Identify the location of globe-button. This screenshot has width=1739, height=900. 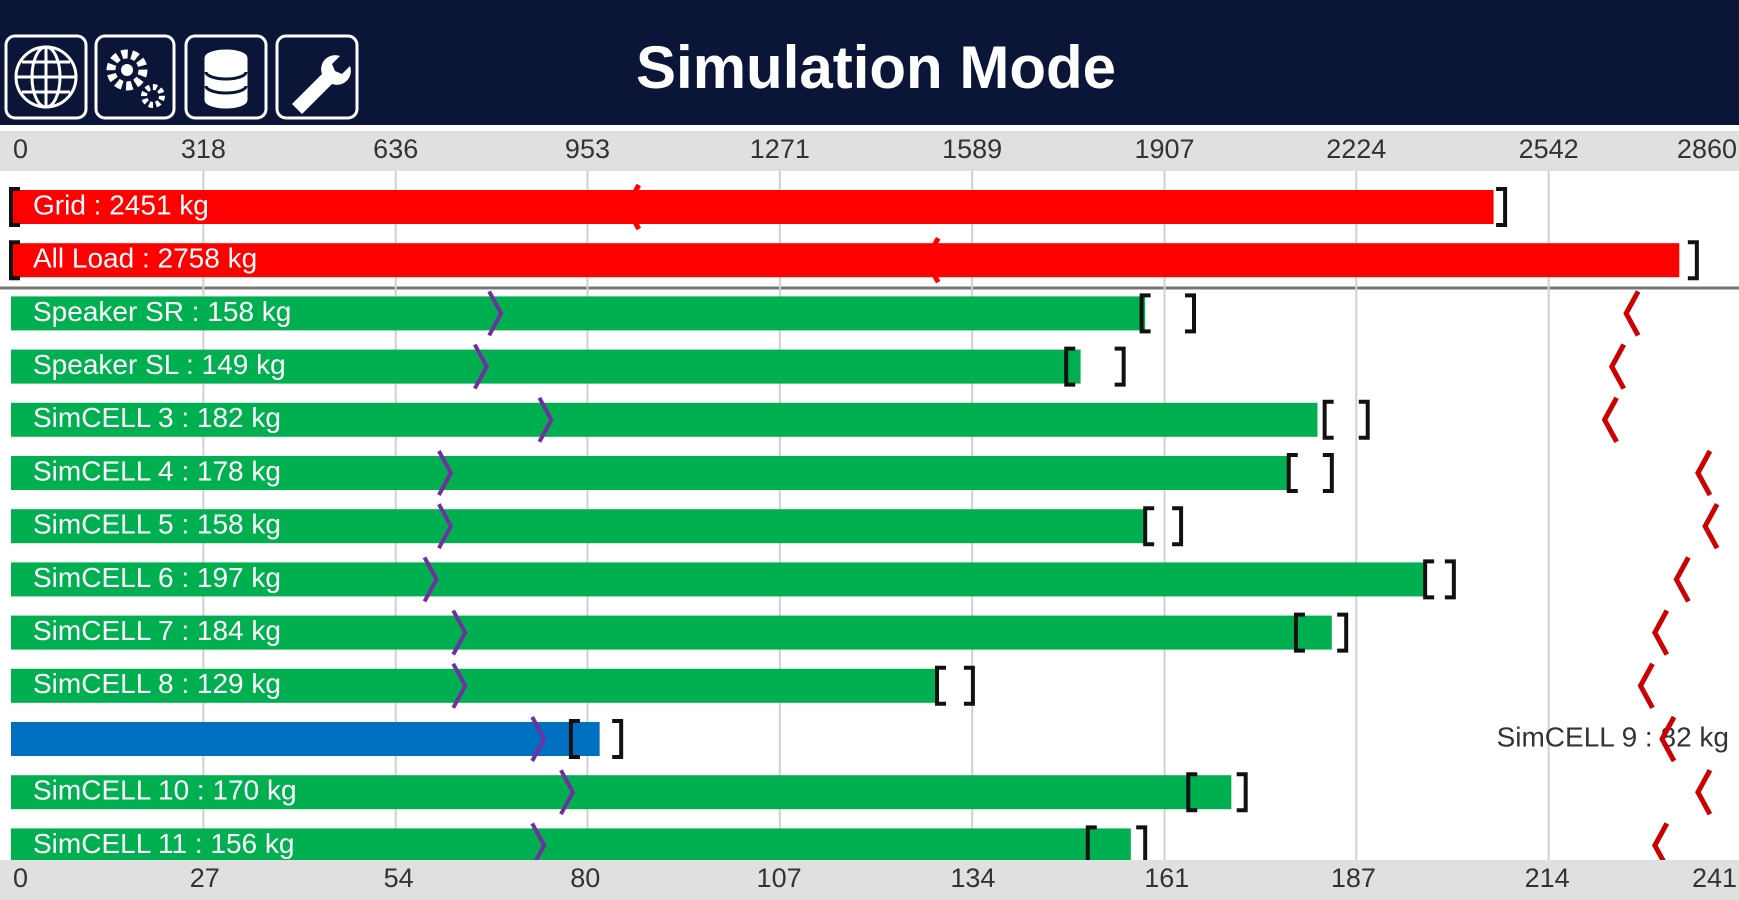
(46, 77).